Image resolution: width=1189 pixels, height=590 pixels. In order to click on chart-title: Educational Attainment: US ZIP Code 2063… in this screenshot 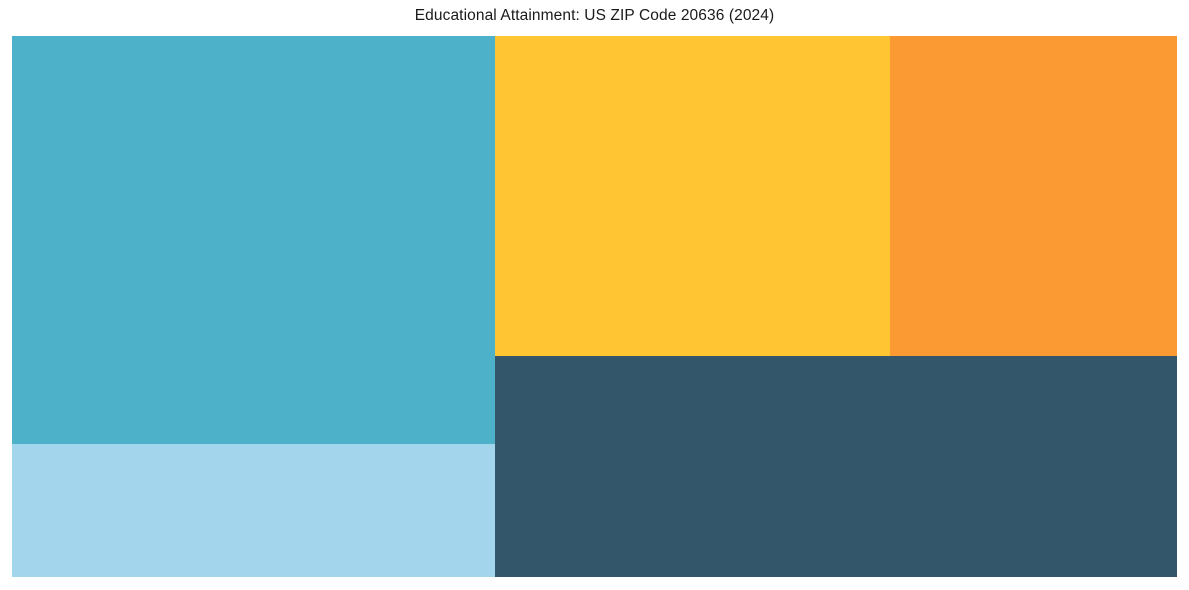, I will do `click(594, 15)`.